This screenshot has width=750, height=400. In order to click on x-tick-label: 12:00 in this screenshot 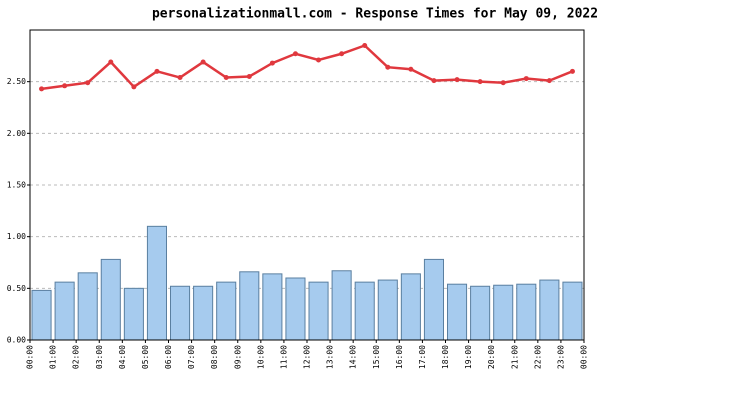, I will do `click(307, 357)`.